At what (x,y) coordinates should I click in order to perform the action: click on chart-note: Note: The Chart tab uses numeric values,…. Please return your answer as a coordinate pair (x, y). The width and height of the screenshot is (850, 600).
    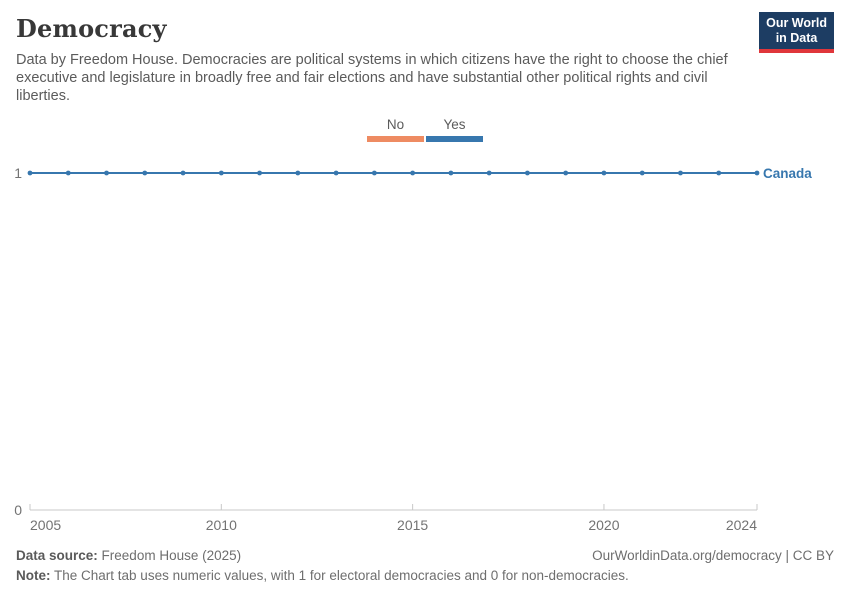
    Looking at the image, I should click on (425, 575).